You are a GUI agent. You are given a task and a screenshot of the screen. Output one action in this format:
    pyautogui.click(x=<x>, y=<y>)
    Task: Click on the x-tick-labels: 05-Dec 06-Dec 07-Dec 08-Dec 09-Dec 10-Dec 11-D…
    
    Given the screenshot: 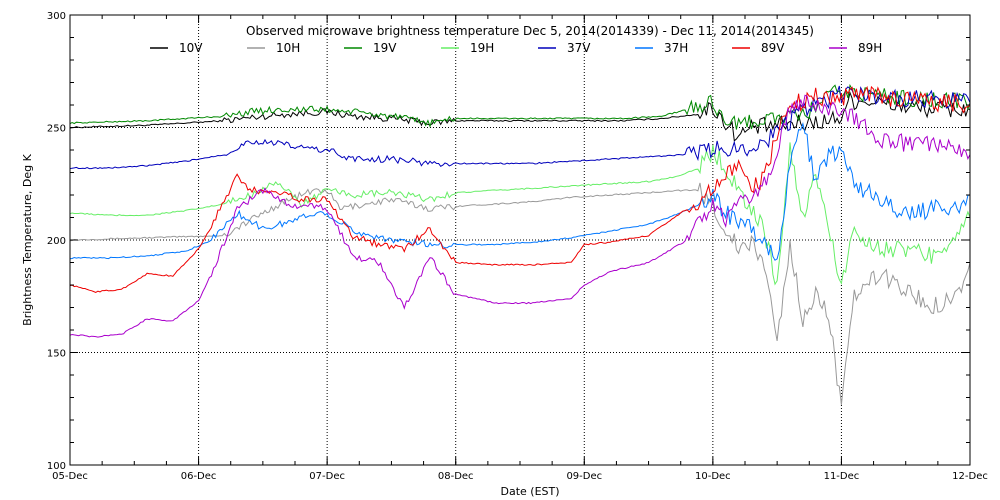 What is the action you would take?
    pyautogui.click(x=520, y=476)
    